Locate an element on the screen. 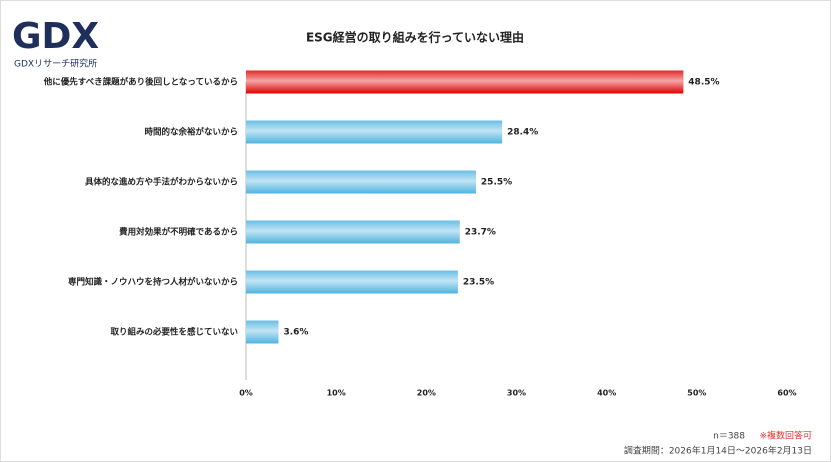 This screenshot has height=462, width=831. note: ※複数回答可 is located at coordinates (785, 436).